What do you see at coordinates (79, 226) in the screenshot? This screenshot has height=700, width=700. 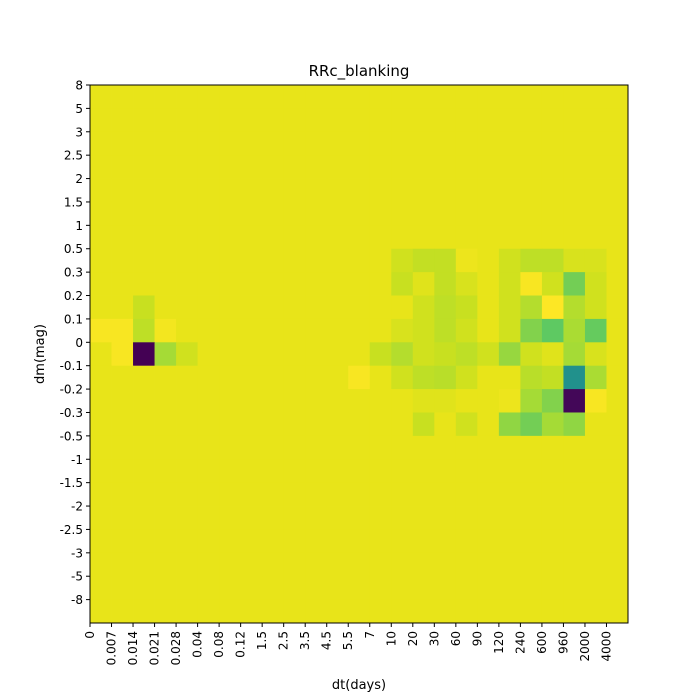 I see `y-tick-label: 1` at bounding box center [79, 226].